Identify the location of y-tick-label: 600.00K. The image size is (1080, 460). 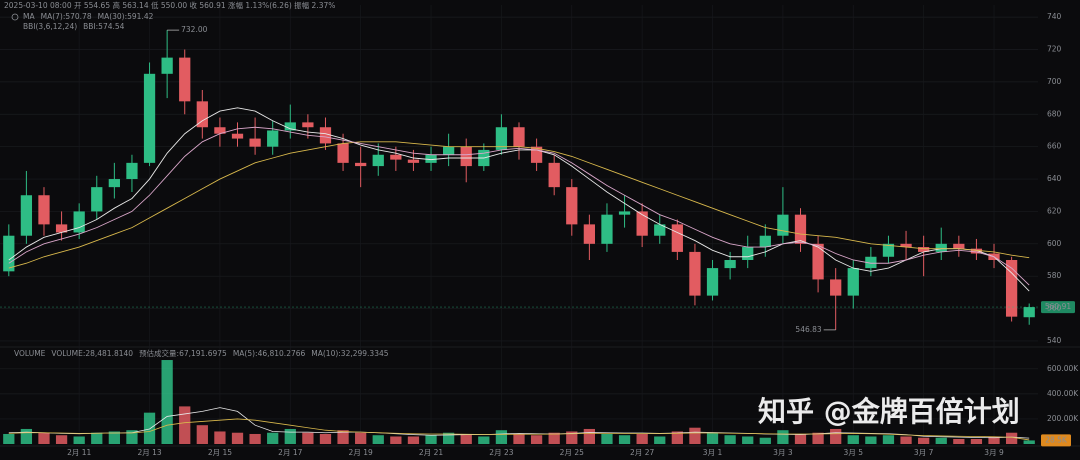
(1063, 368).